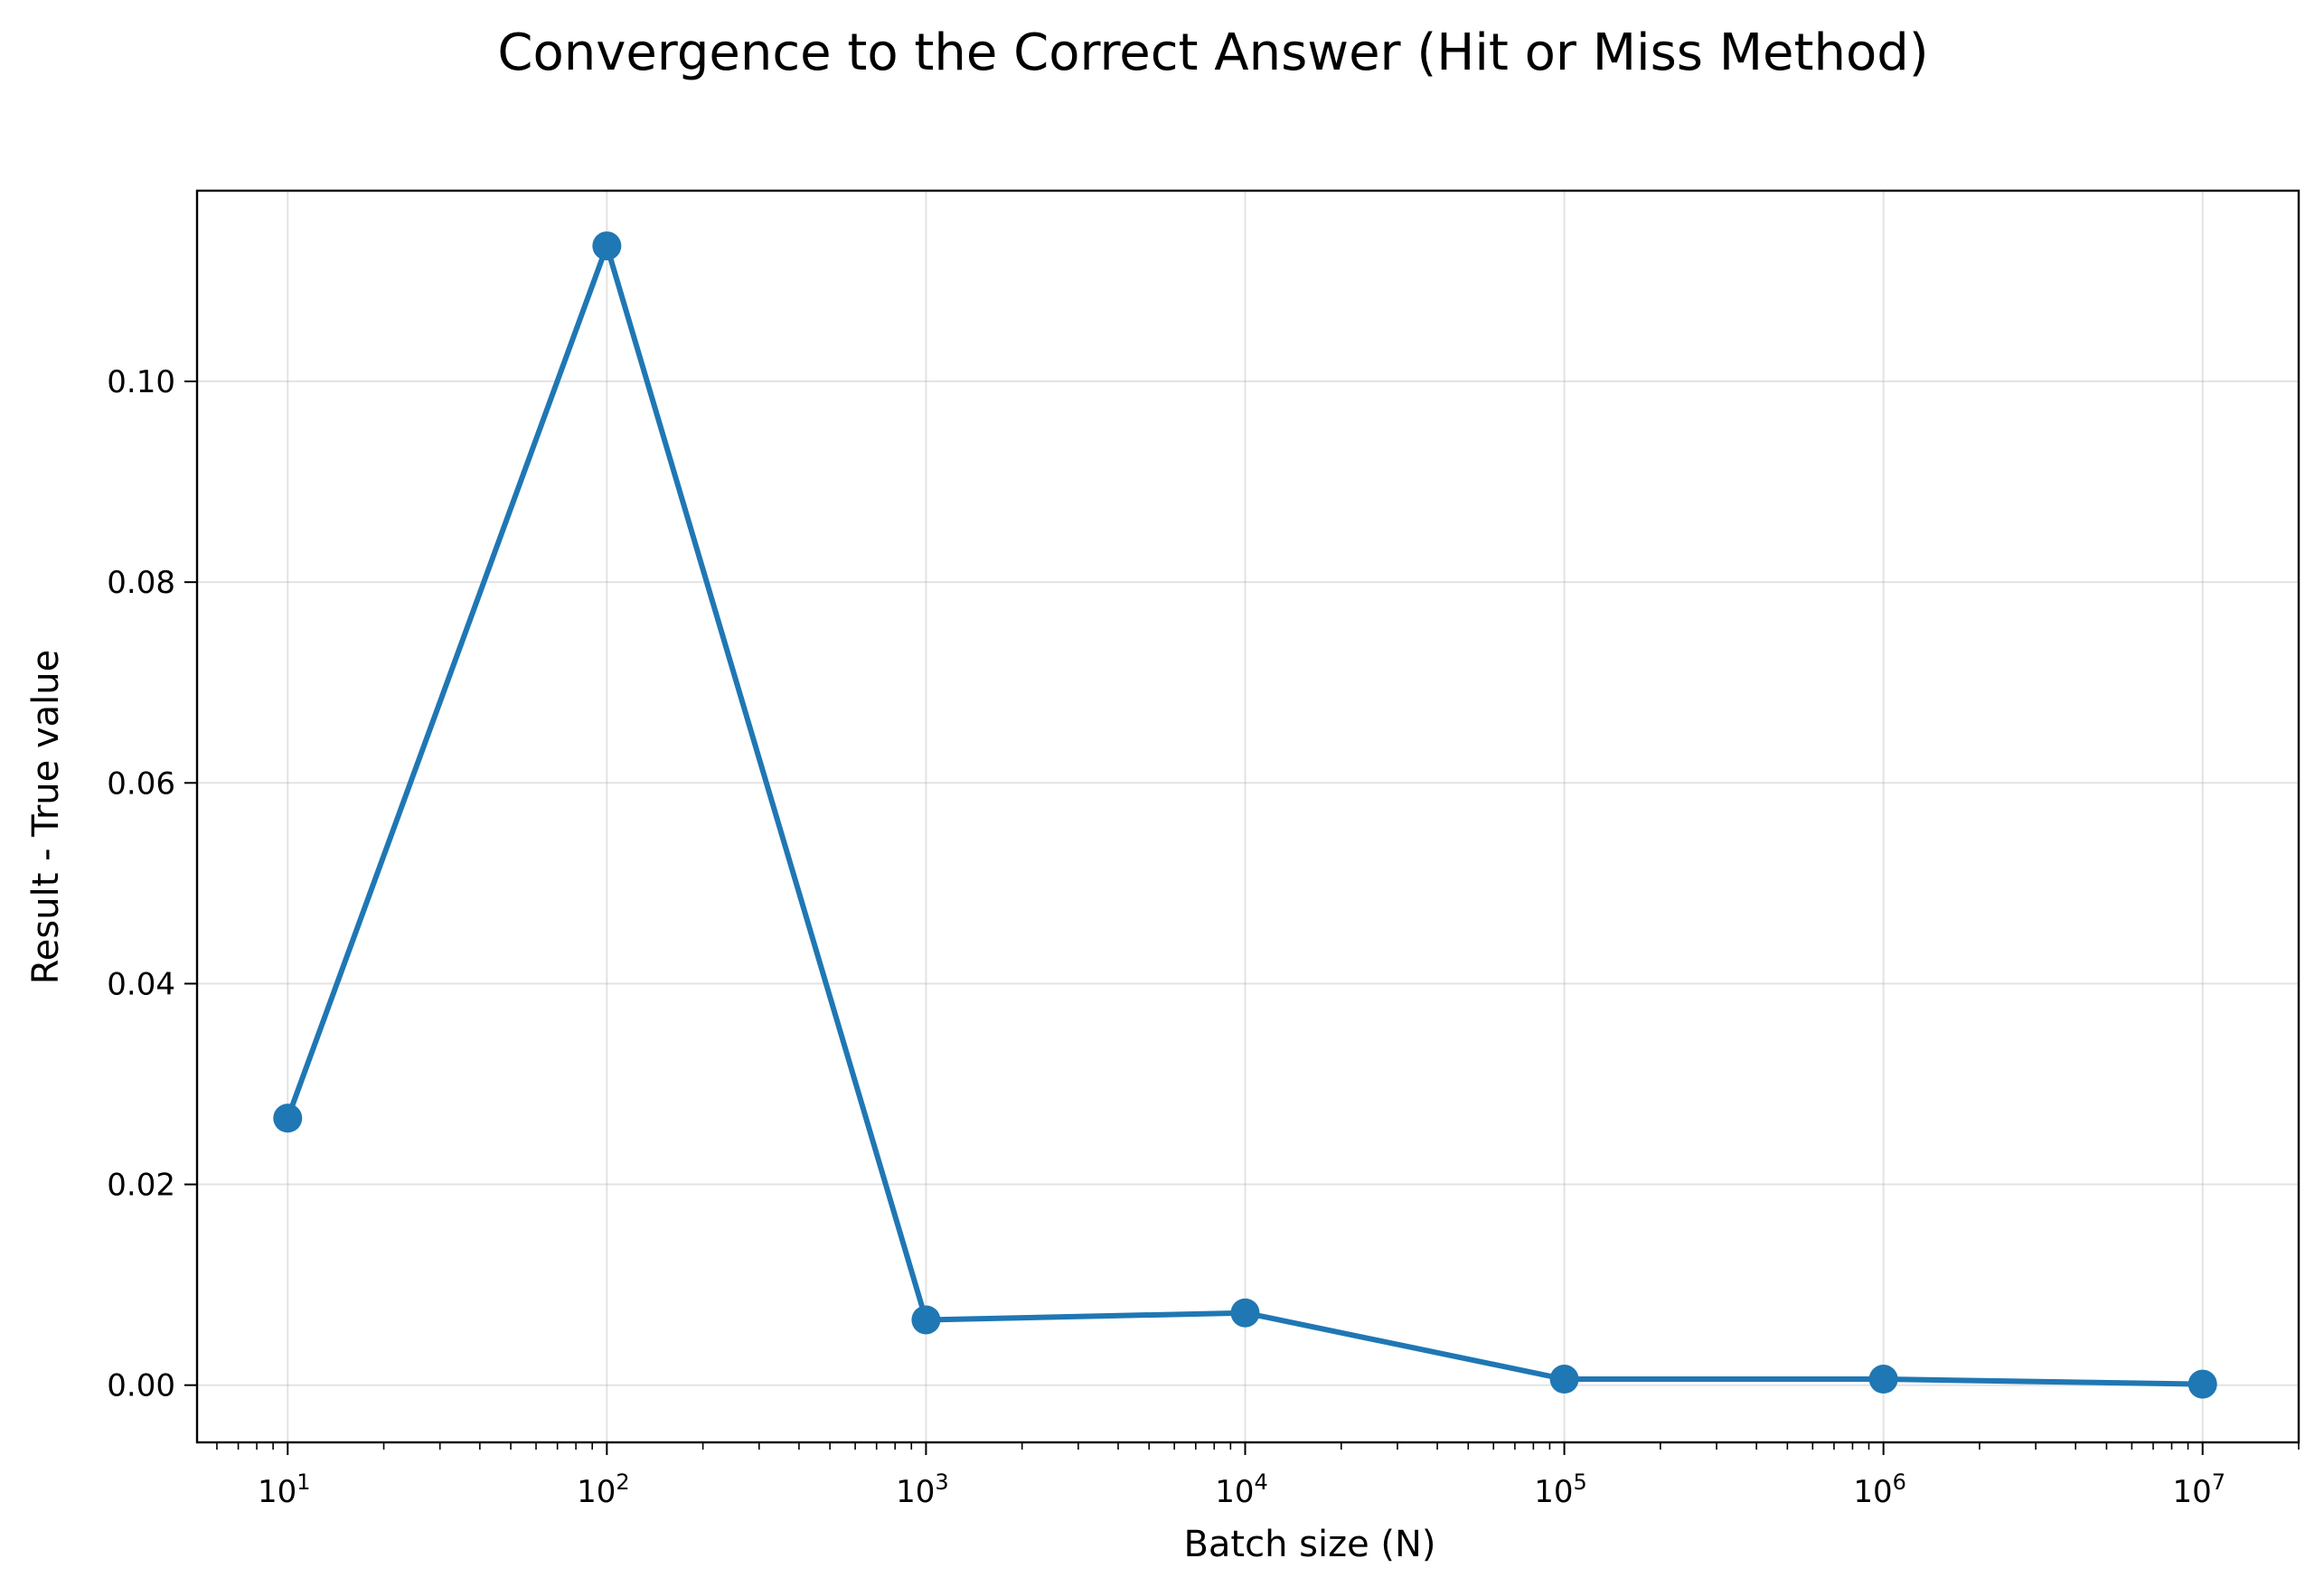  What do you see at coordinates (46, 817) in the screenshot?
I see `y-axis-label: Result - True value` at bounding box center [46, 817].